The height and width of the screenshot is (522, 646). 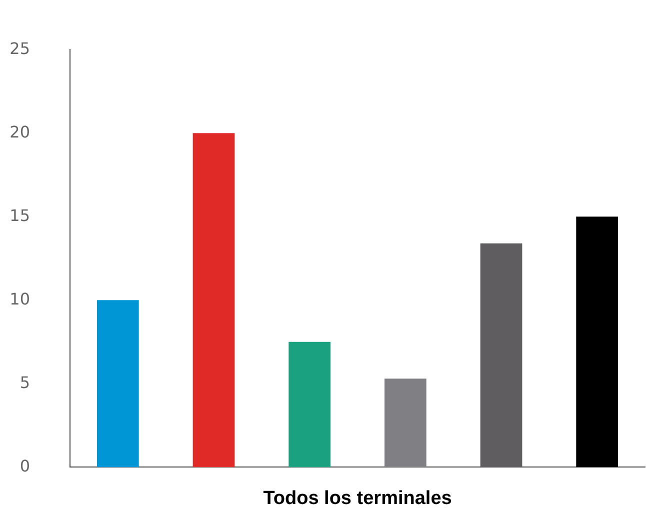 What do you see at coordinates (25, 466) in the screenshot?
I see `y-tick-label: 0` at bounding box center [25, 466].